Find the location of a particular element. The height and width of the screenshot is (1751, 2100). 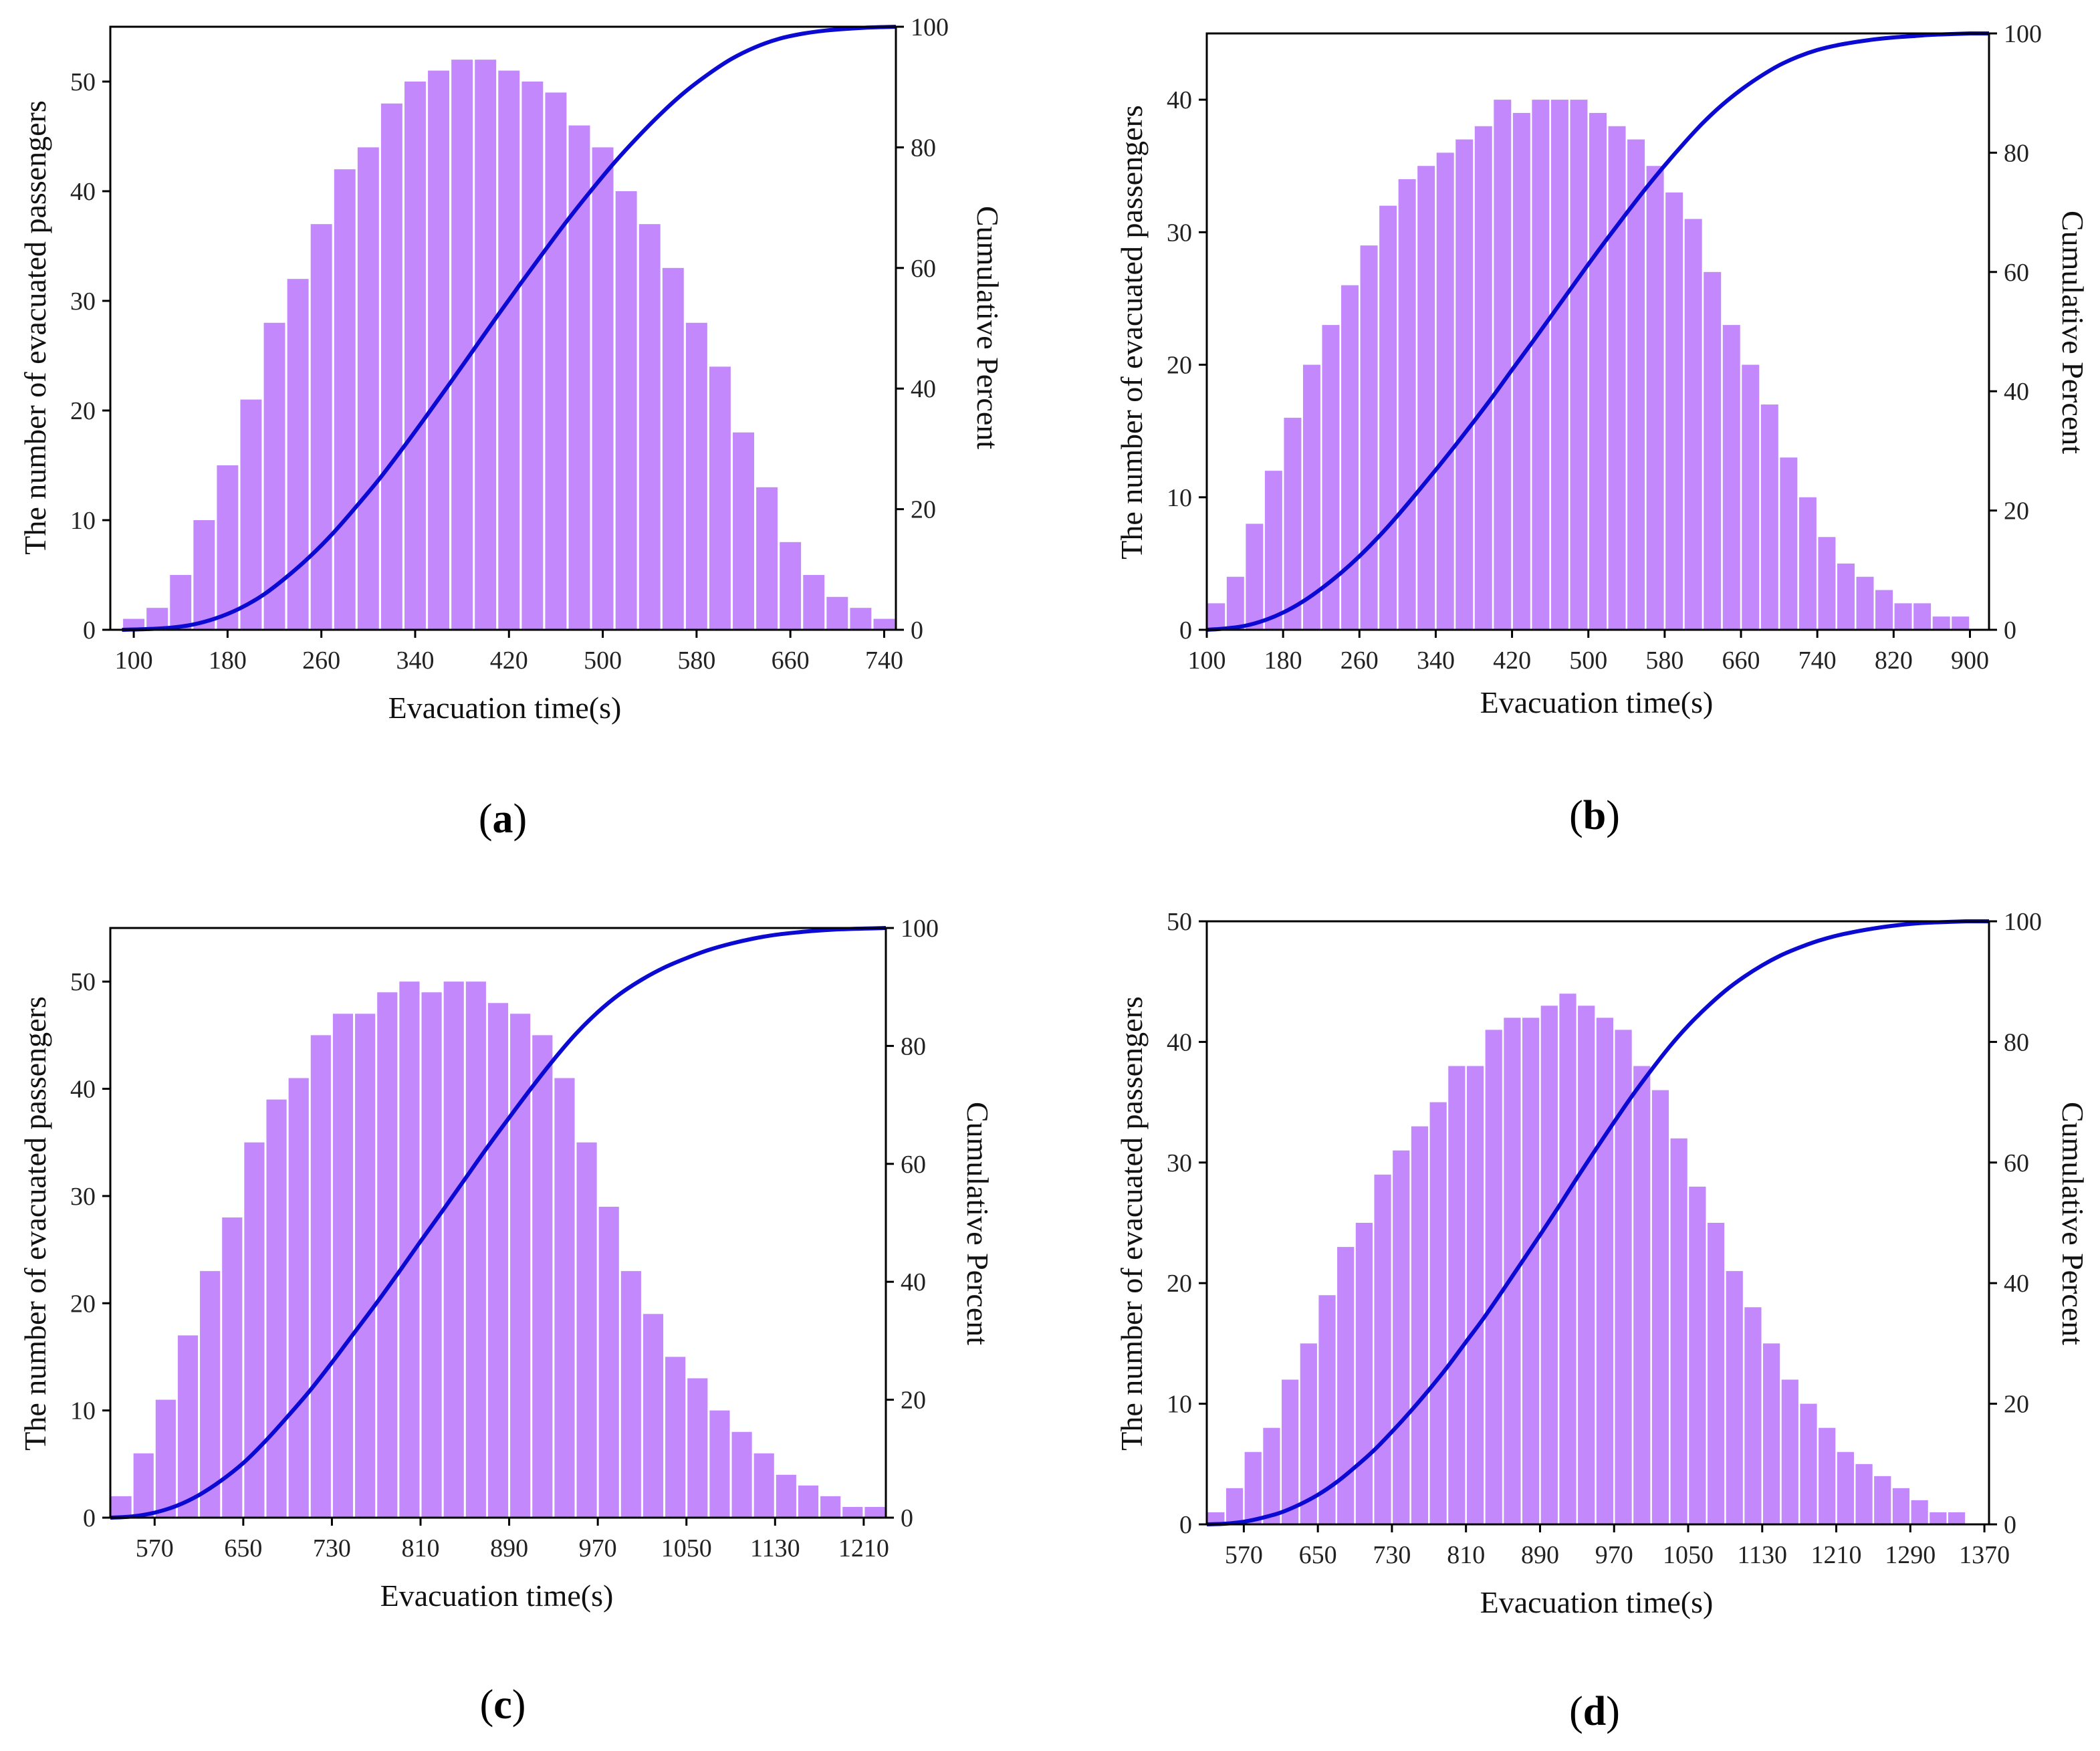

y2-tick-label: 100 is located at coordinates (2023, 922).